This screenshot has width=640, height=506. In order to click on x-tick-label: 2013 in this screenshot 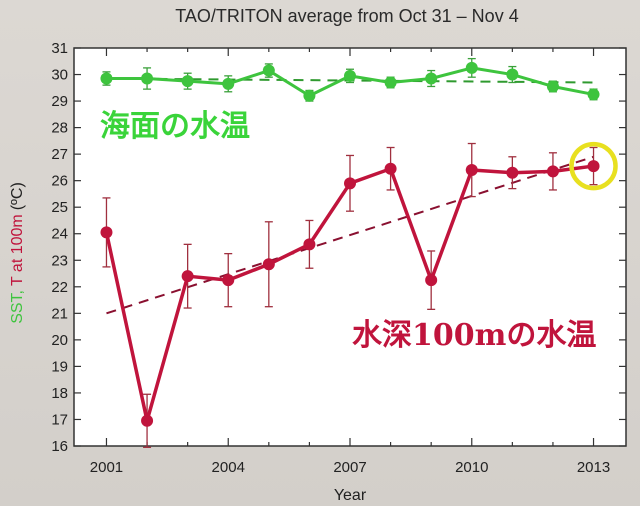, I will do `click(593, 467)`.